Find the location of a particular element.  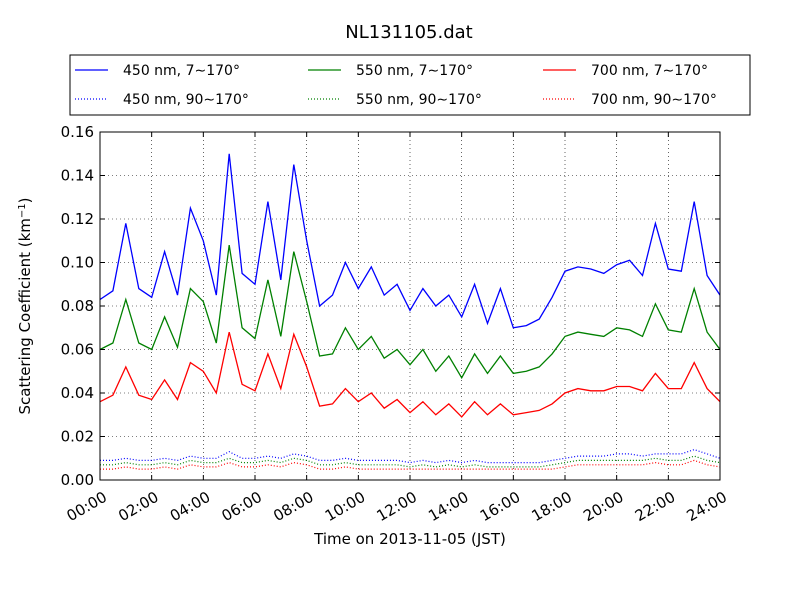

legend-label-3: 450 nm, 90∼170° is located at coordinates (186, 100).